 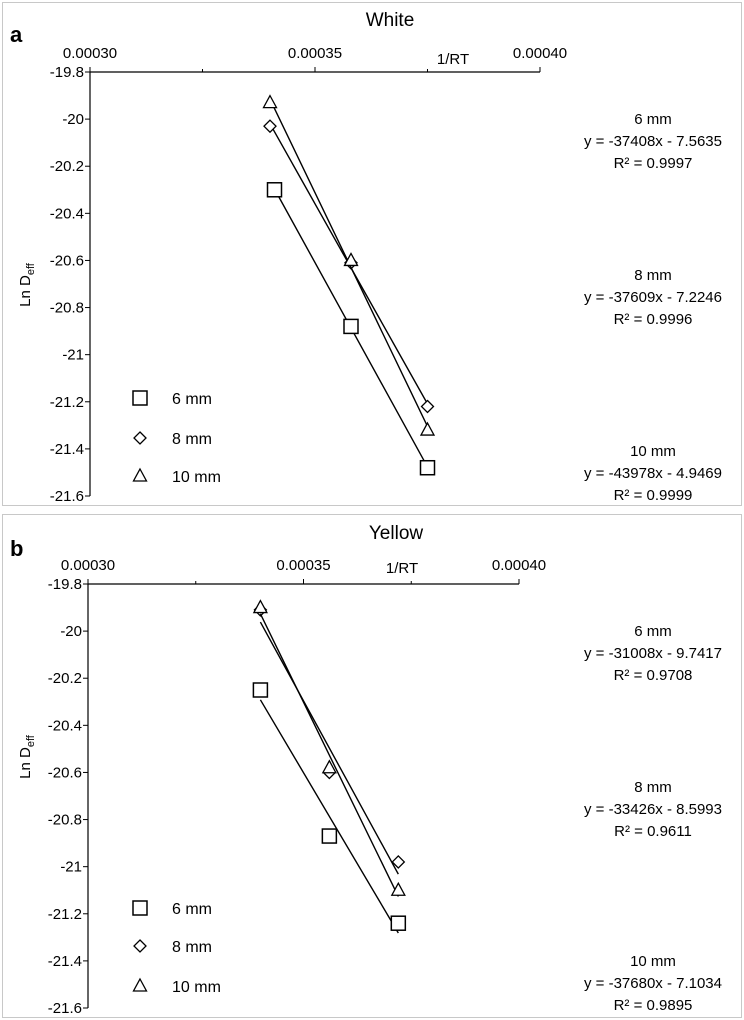 What do you see at coordinates (653, 809) in the screenshot?
I see `trendline-equation: y = -33426x - 8.5993` at bounding box center [653, 809].